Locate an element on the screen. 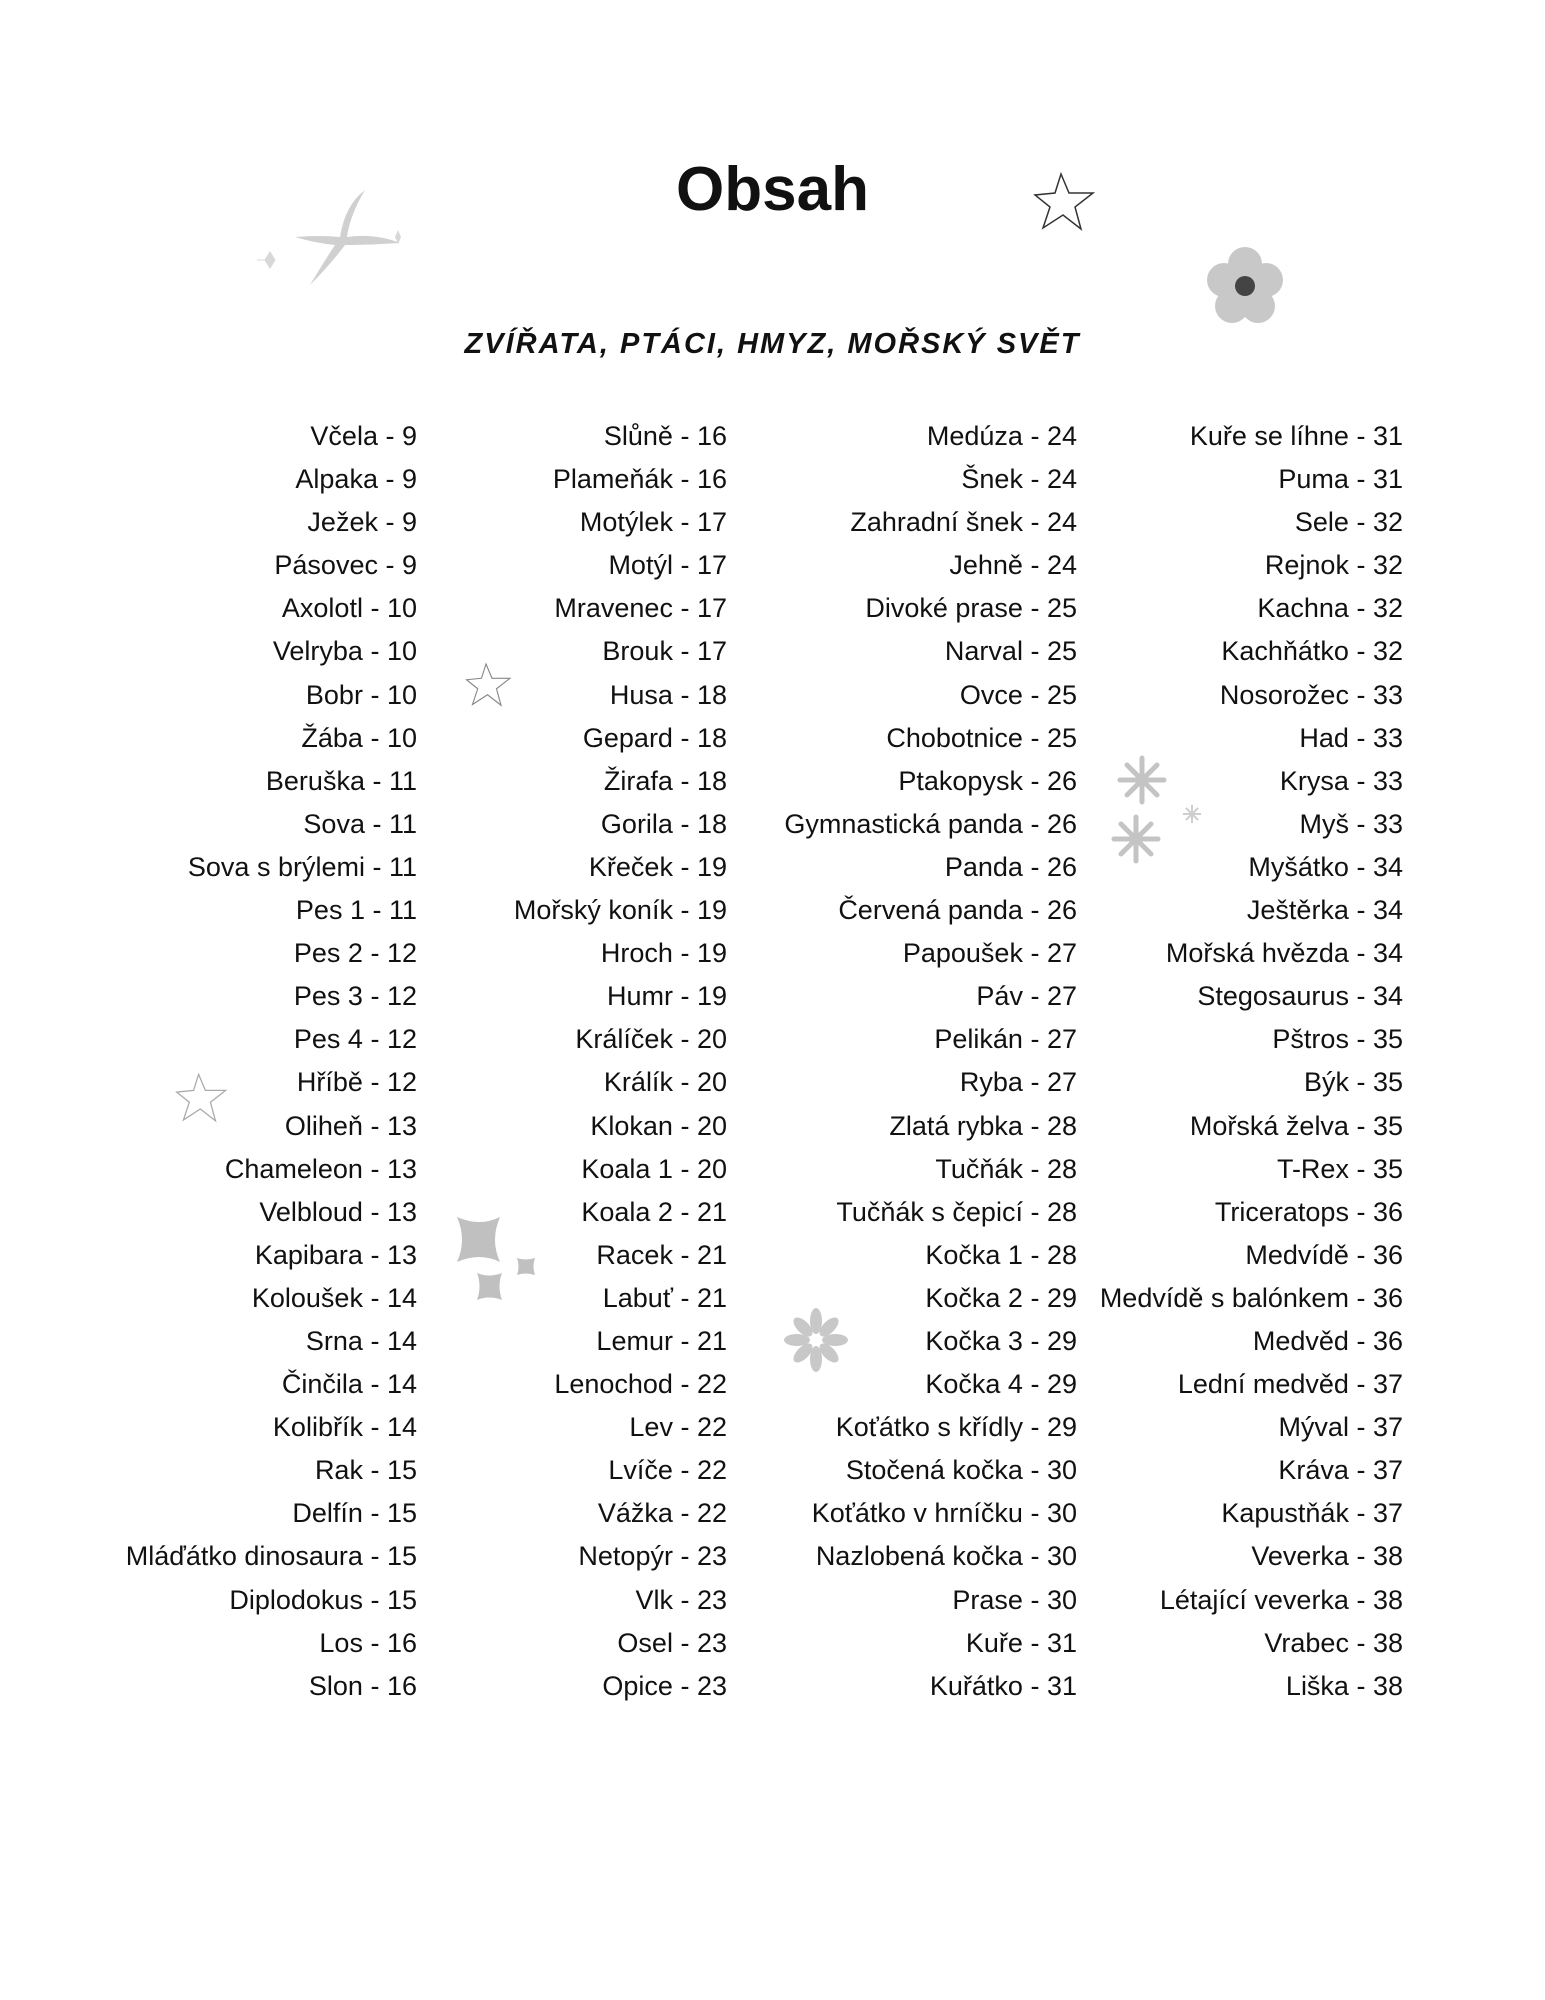  toc-entry: Pelikán - 27 is located at coordinates (930, 1039).